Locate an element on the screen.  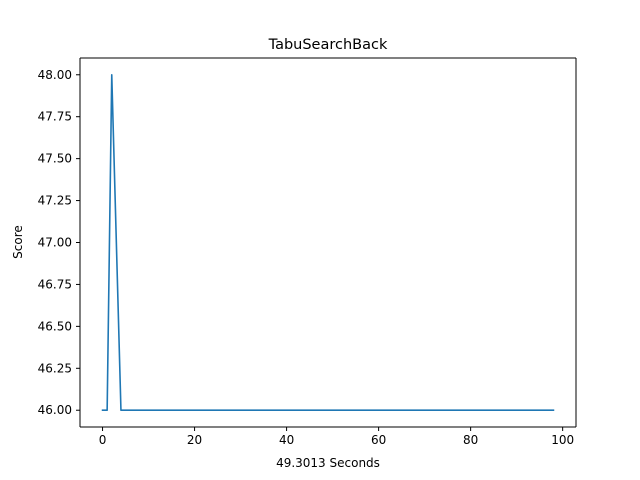
y-tick-label: 46.75 is located at coordinates (55, 284).